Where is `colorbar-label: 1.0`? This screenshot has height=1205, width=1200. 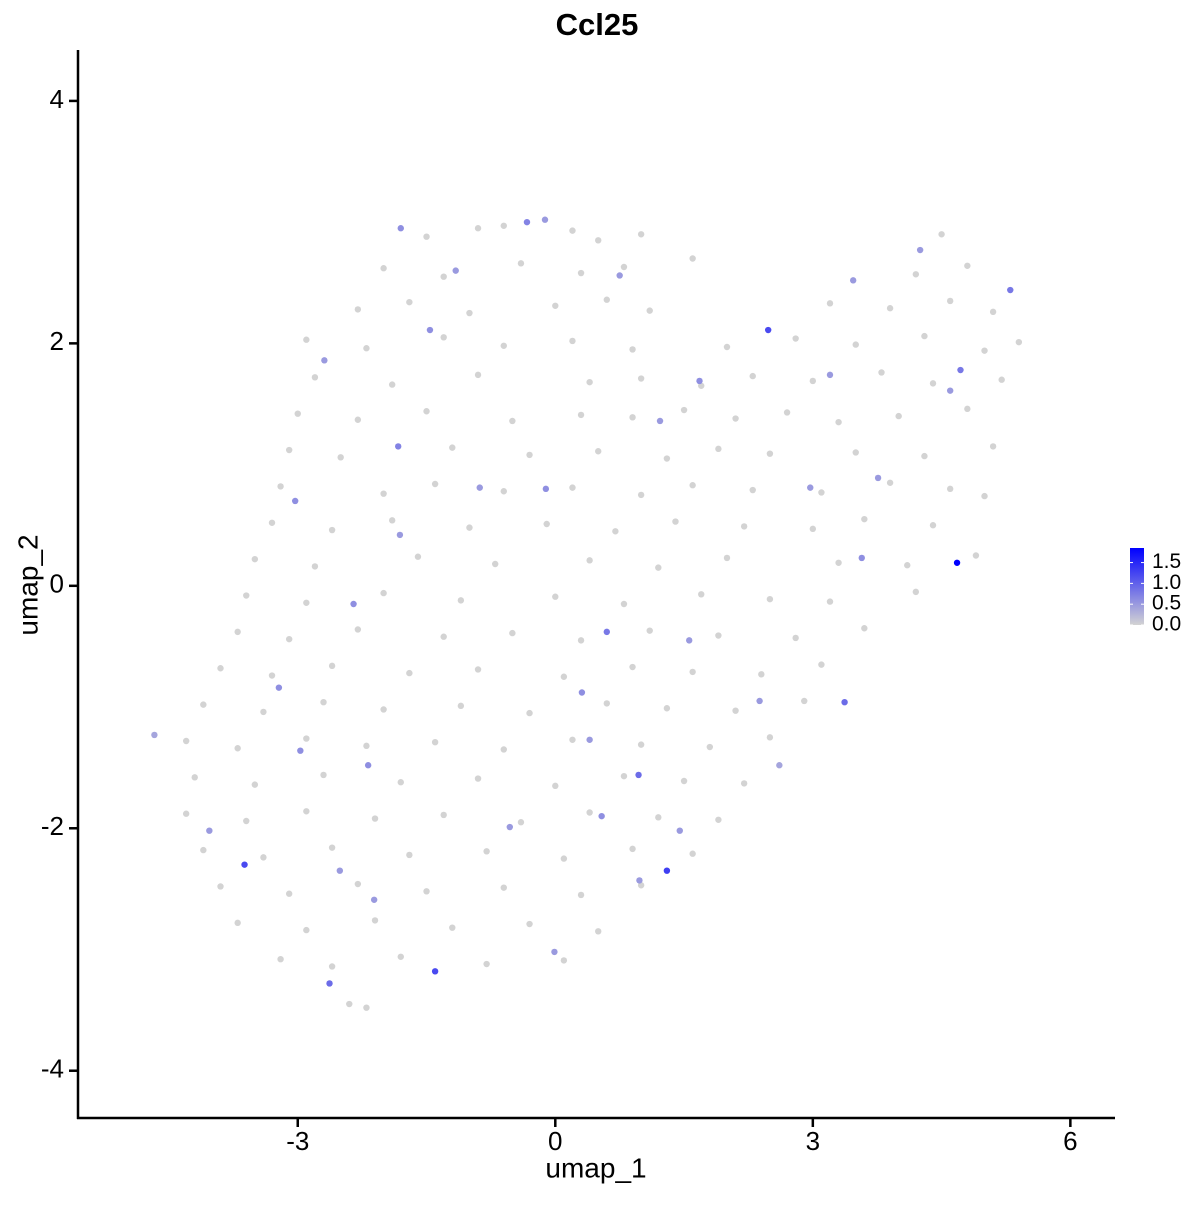
colorbar-label: 1.0 is located at coordinates (1166, 582).